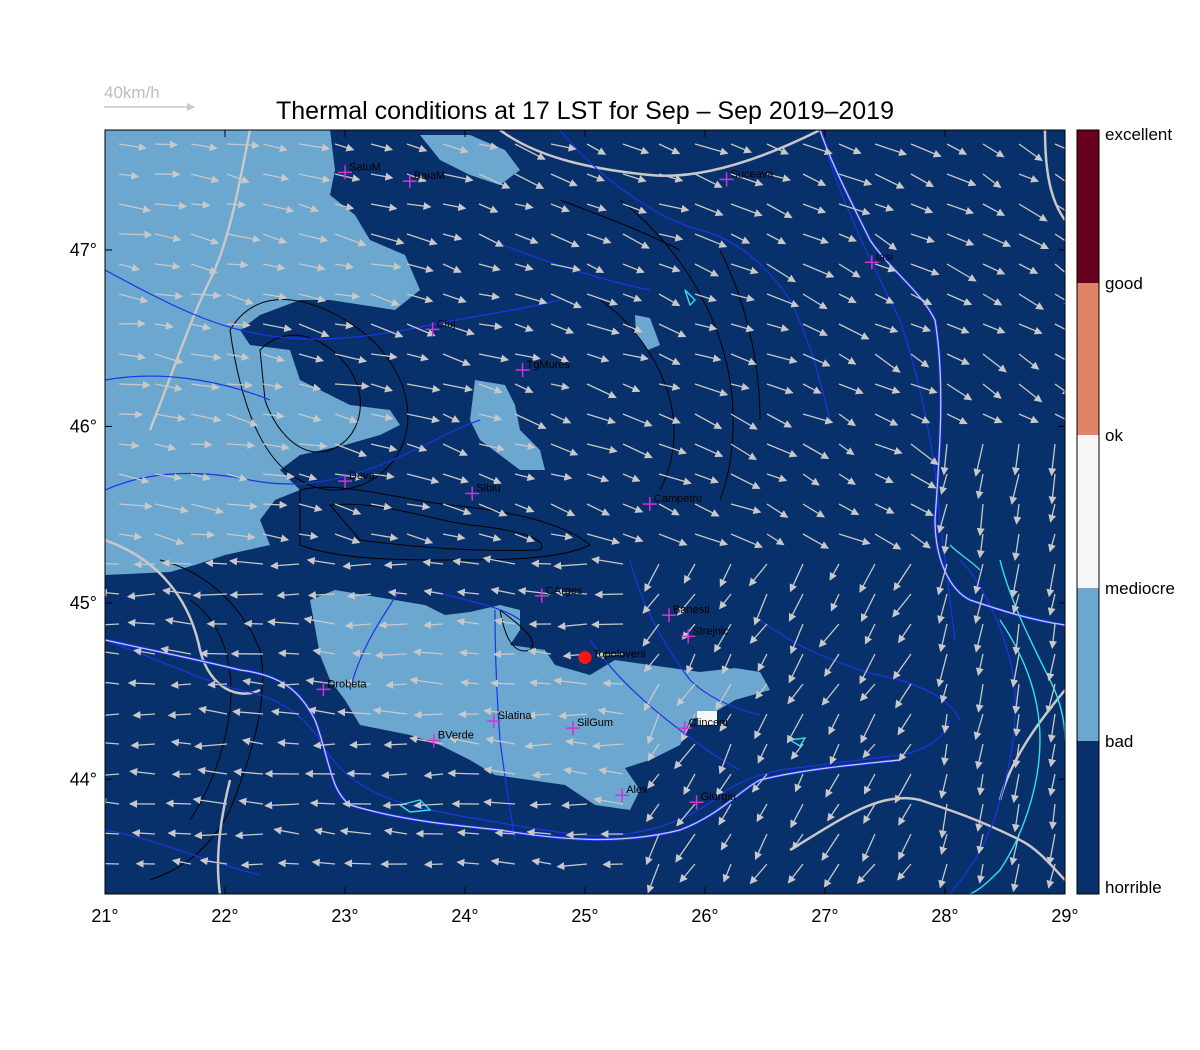  What do you see at coordinates (637, 790) in the screenshot?
I see `station-label: Alex` at bounding box center [637, 790].